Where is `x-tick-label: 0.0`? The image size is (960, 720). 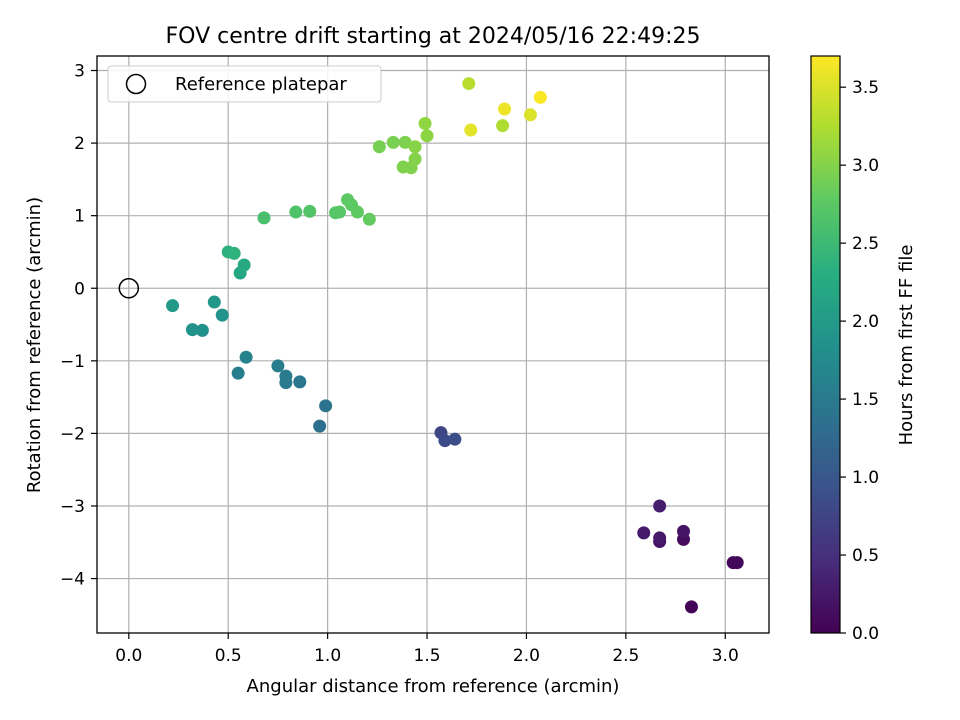 x-tick-label: 0.0 is located at coordinates (128, 656).